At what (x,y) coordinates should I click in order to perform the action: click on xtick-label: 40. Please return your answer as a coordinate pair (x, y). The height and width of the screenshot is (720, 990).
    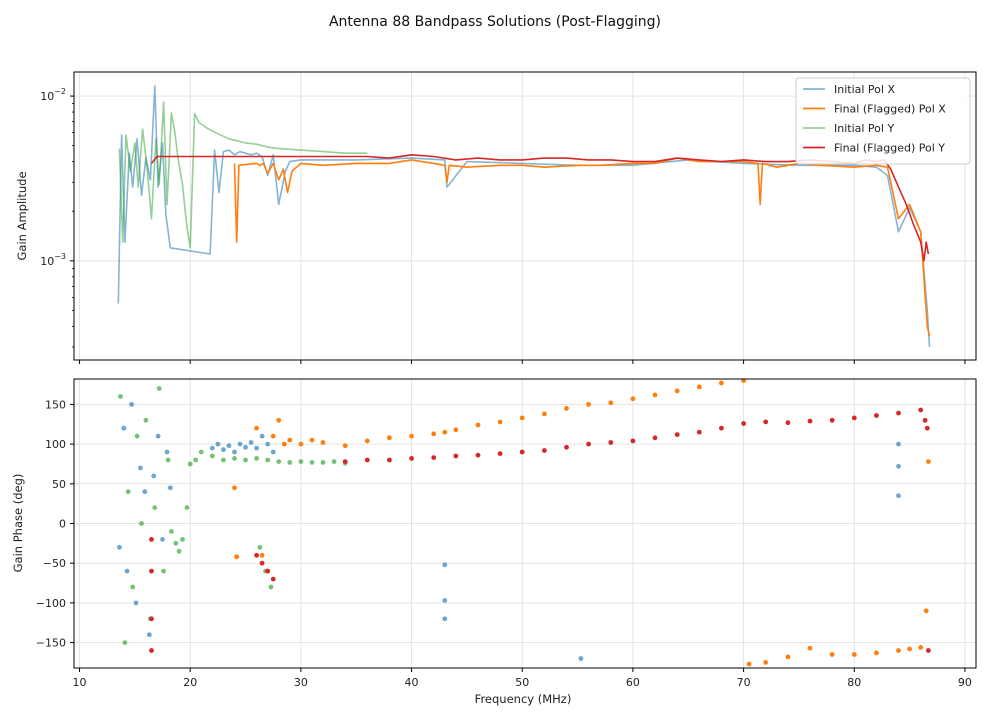
    Looking at the image, I should click on (412, 682).